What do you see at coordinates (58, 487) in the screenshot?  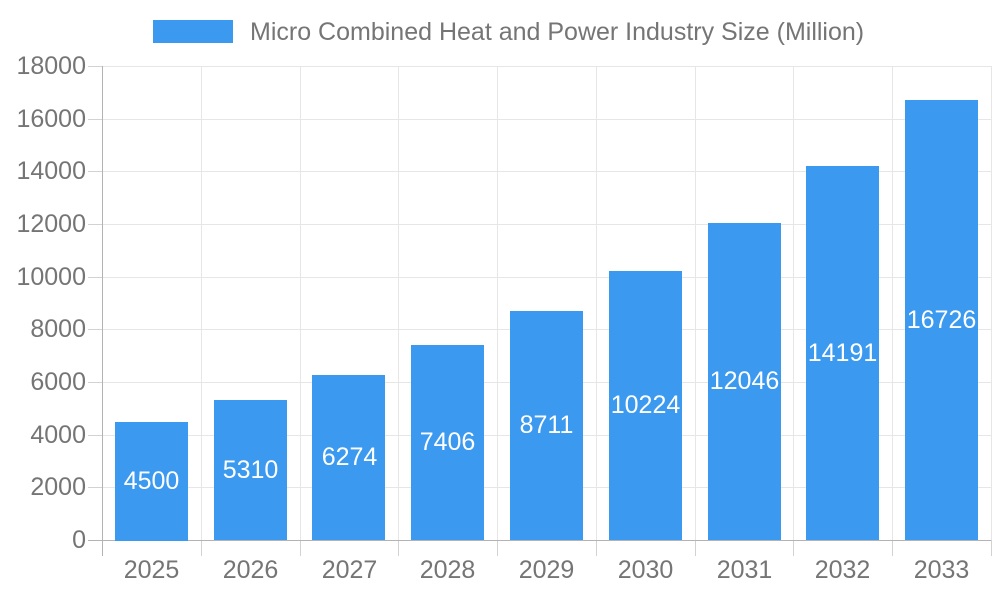 I see `y-axis-tick-label: 2000` at bounding box center [58, 487].